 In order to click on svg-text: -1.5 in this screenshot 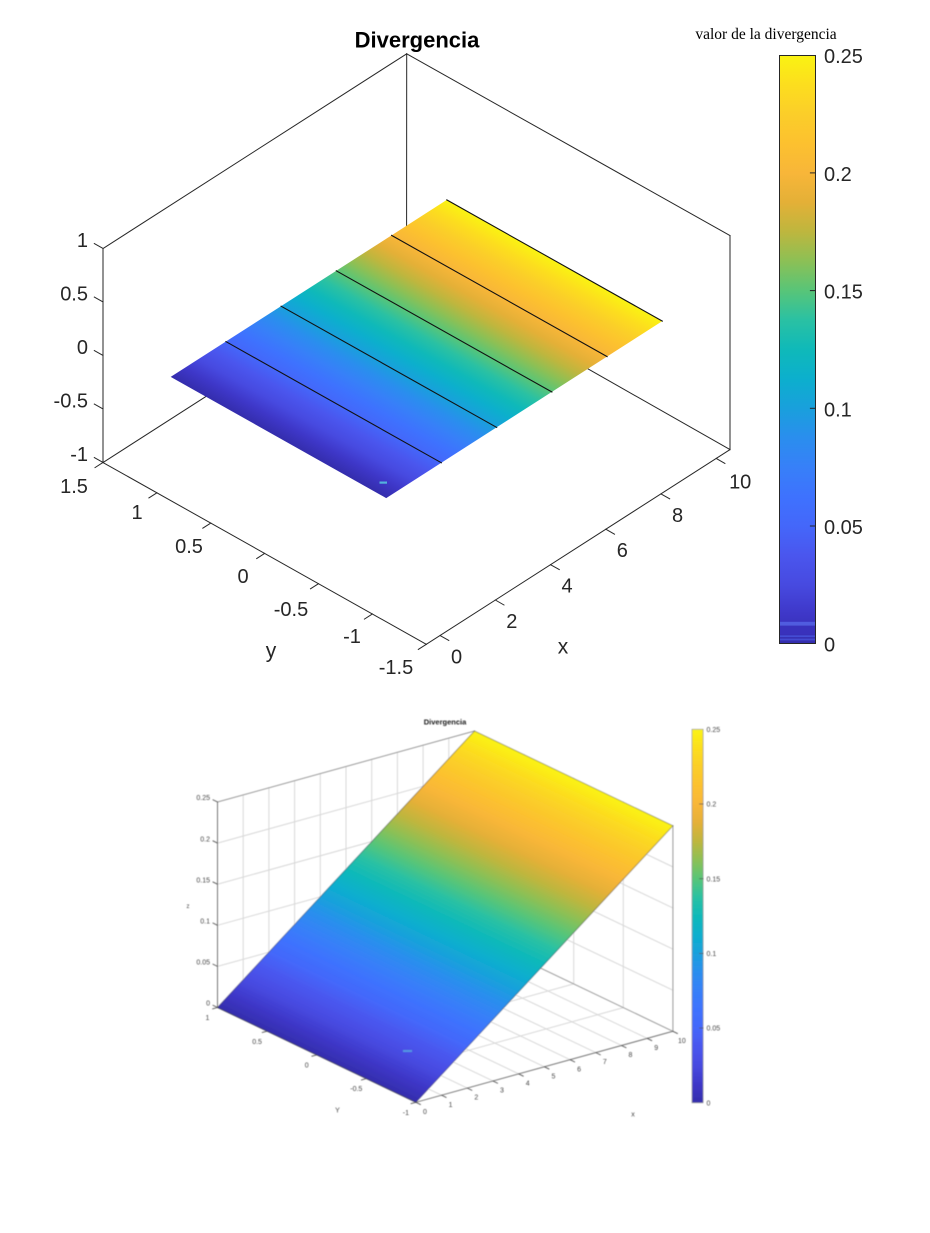, I will do `click(396, 668)`.